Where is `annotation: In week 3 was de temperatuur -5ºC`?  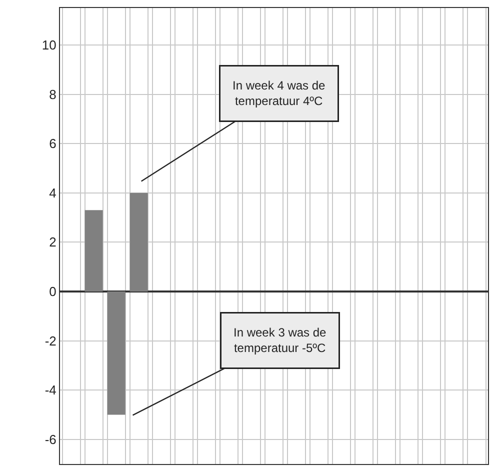
annotation: In week 3 was de temperatuur -5ºC is located at coordinates (280, 341).